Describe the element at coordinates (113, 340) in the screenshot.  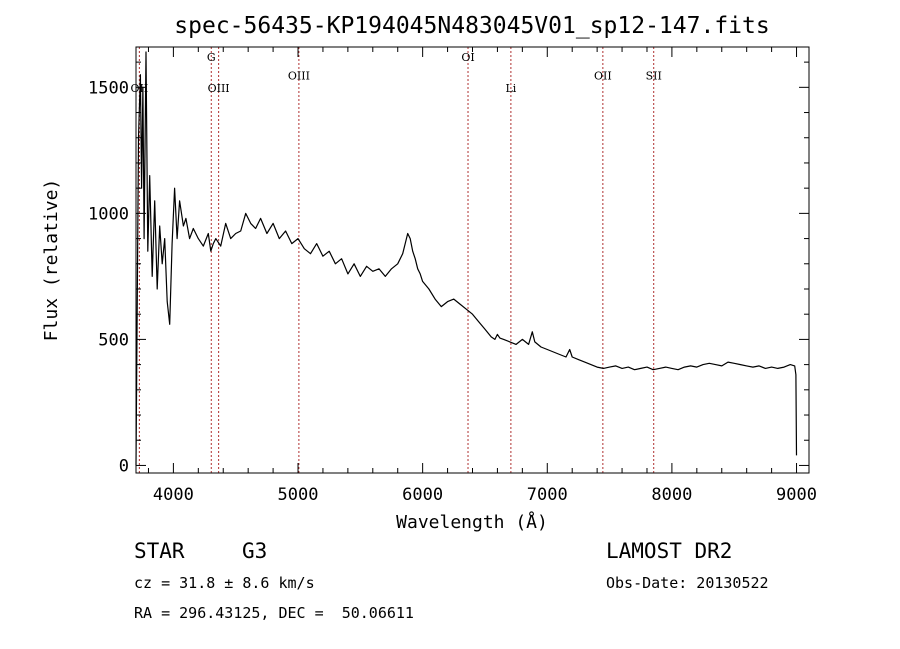
I see `y-tick-label-1: 500` at that location.